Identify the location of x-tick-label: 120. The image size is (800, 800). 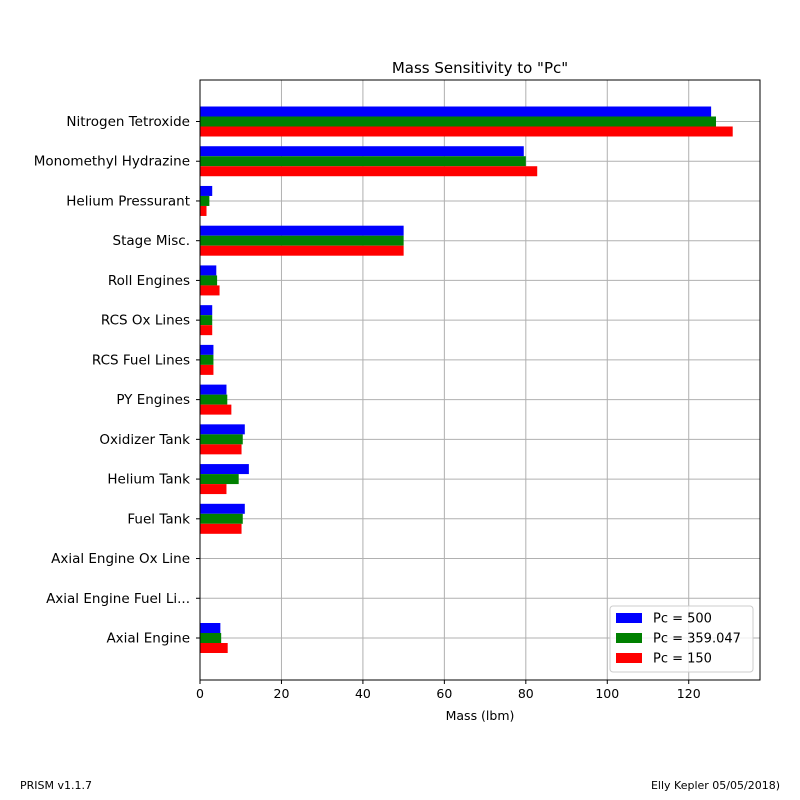
(689, 693).